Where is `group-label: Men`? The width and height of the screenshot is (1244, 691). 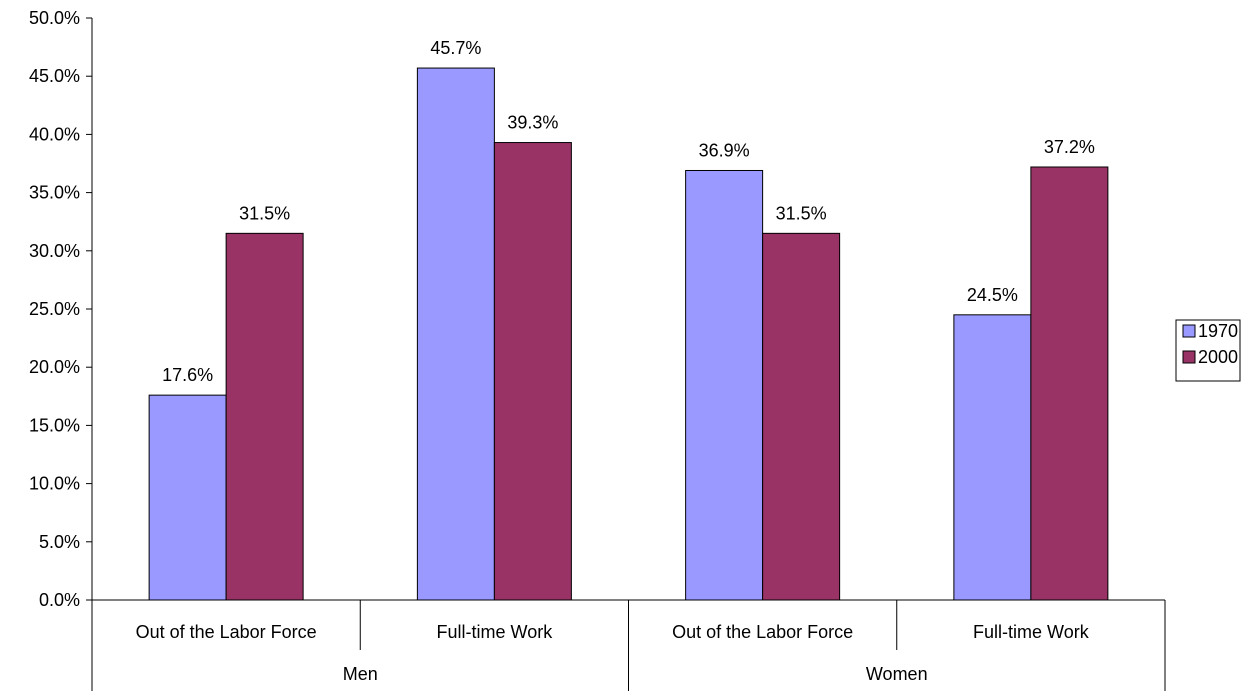 group-label: Men is located at coordinates (360, 674).